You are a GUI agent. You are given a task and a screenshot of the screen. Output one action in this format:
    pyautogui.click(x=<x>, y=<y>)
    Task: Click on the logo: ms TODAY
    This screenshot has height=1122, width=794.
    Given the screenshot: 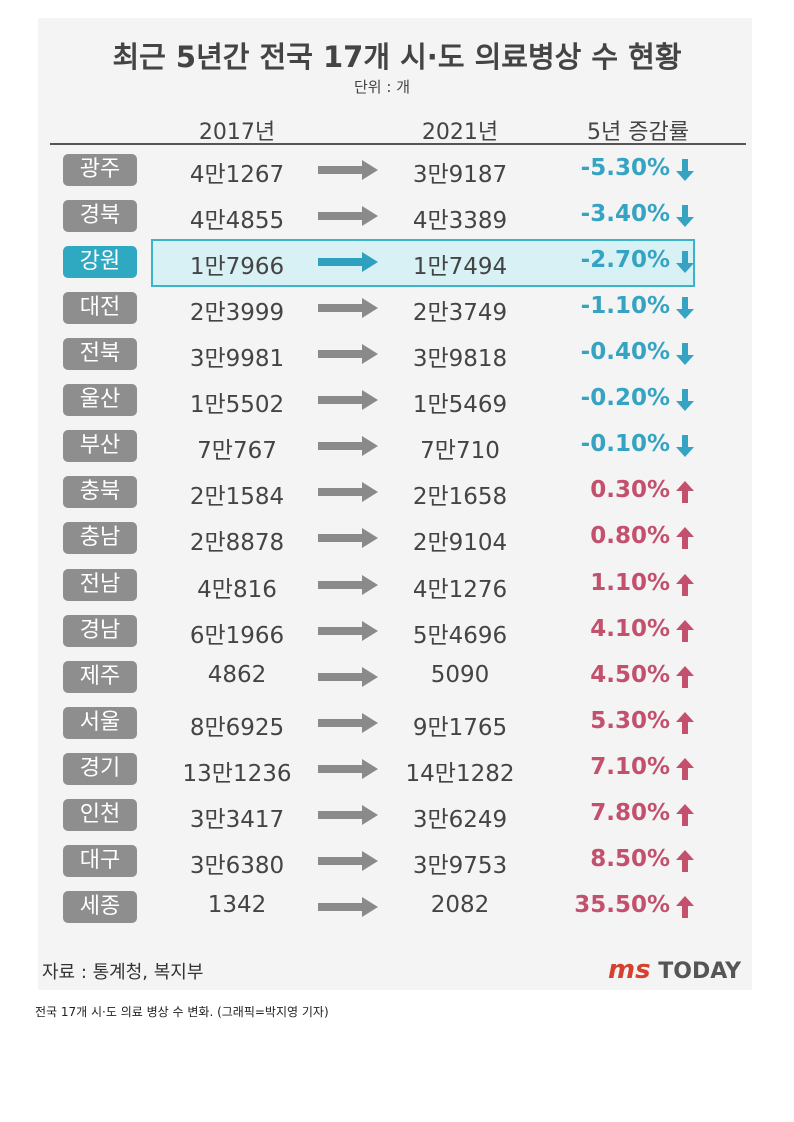 What is the action you would take?
    pyautogui.click(x=674, y=970)
    